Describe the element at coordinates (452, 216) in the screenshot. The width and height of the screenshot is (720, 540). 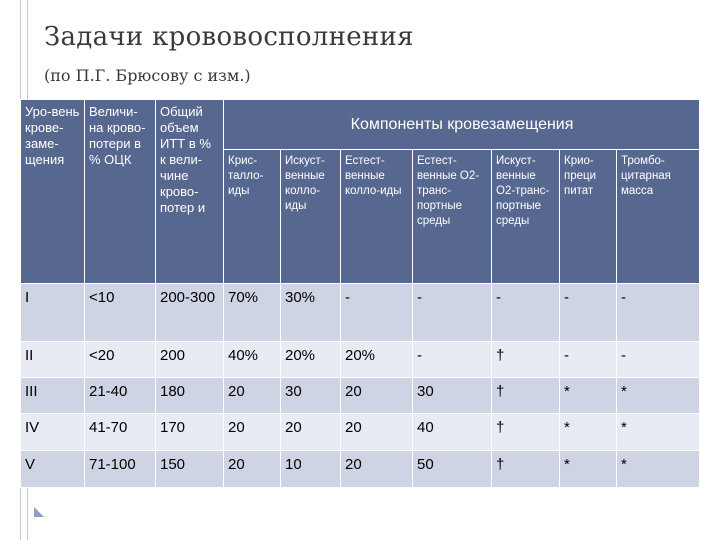
I see `header-natural-o2-carriers: Естест-венные О2-транс-портные среды` at that location.